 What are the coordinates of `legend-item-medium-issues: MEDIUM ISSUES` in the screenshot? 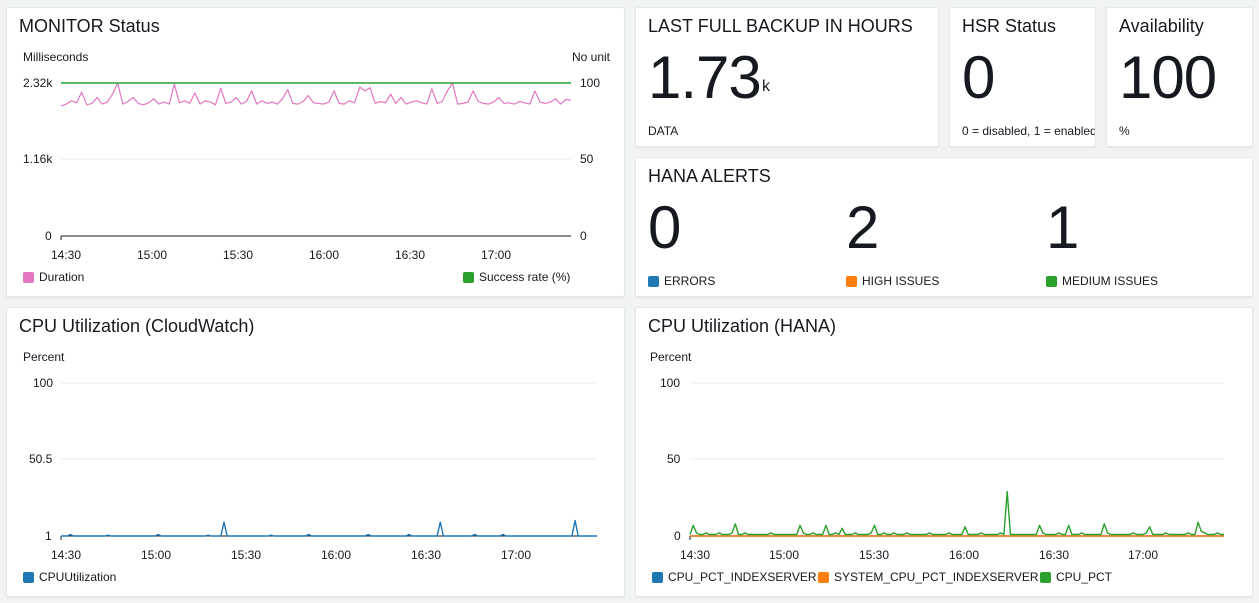 It's located at (1102, 281).